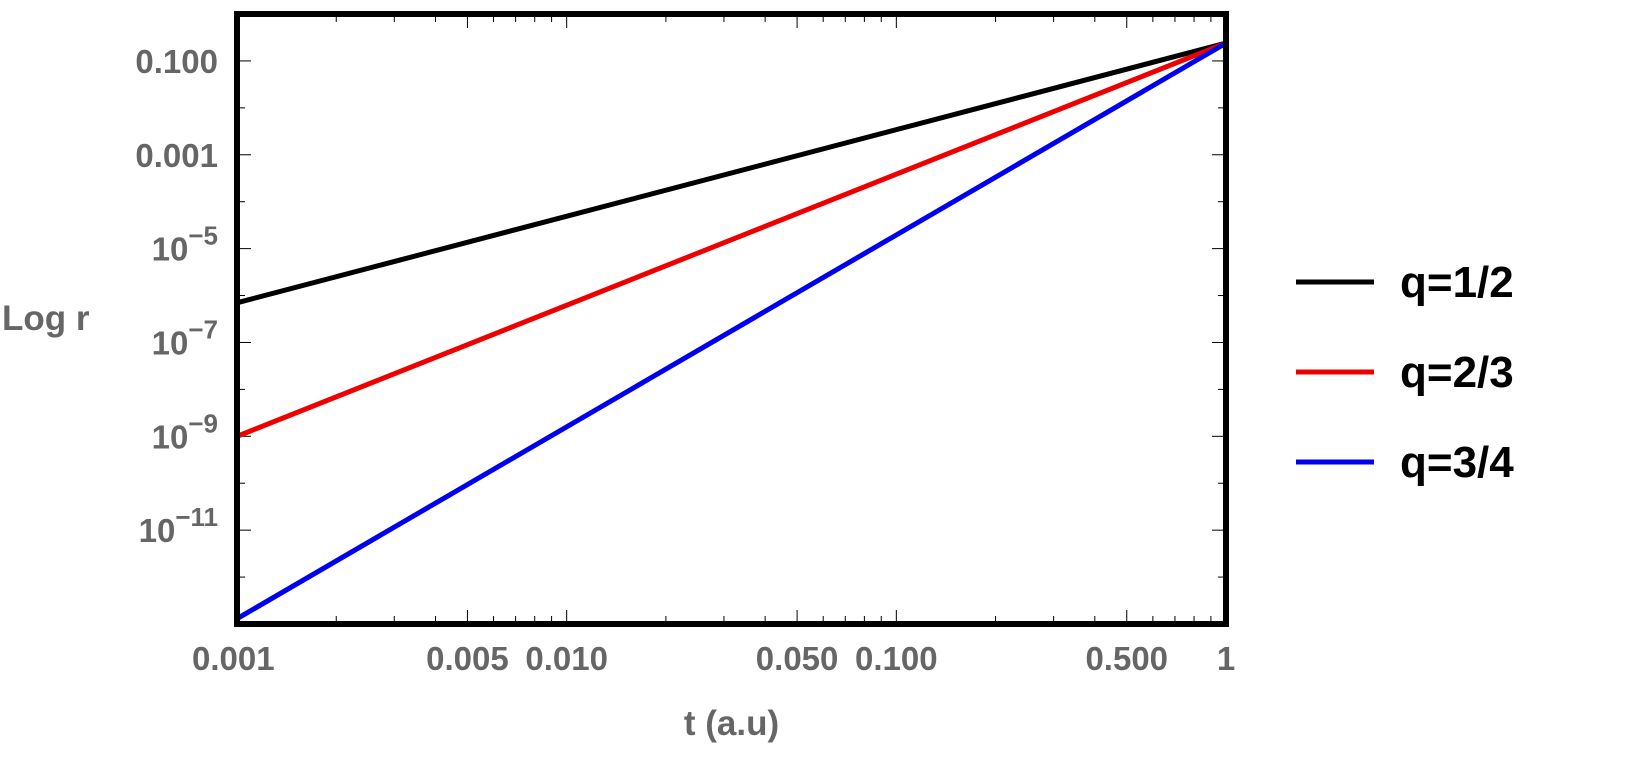 Image resolution: width=1639 pixels, height=780 pixels. What do you see at coordinates (46, 318) in the screenshot?
I see `y-axis-title: Log r` at bounding box center [46, 318].